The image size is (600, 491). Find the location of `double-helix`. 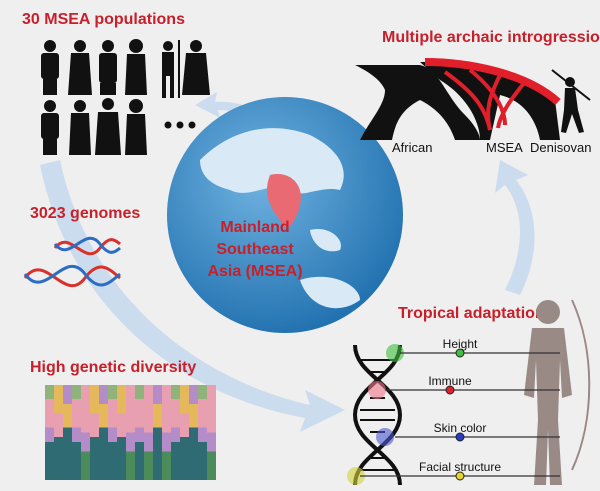

double-helix is located at coordinates (377, 415).